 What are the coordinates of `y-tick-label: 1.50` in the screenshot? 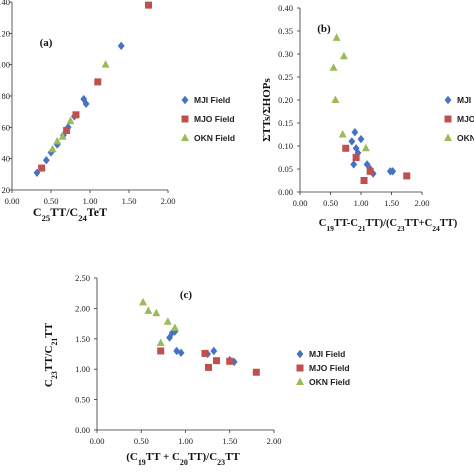 It's located at (82, 339).